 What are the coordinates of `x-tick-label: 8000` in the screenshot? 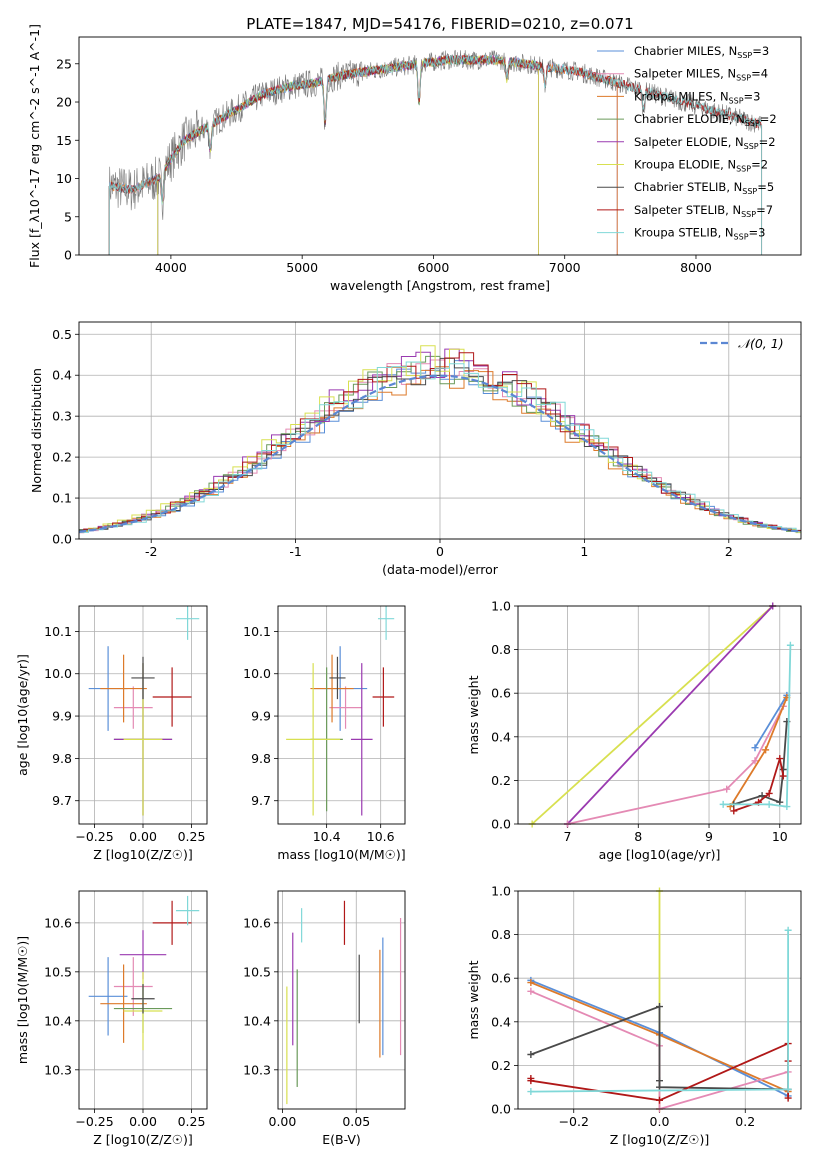 It's located at (696, 267).